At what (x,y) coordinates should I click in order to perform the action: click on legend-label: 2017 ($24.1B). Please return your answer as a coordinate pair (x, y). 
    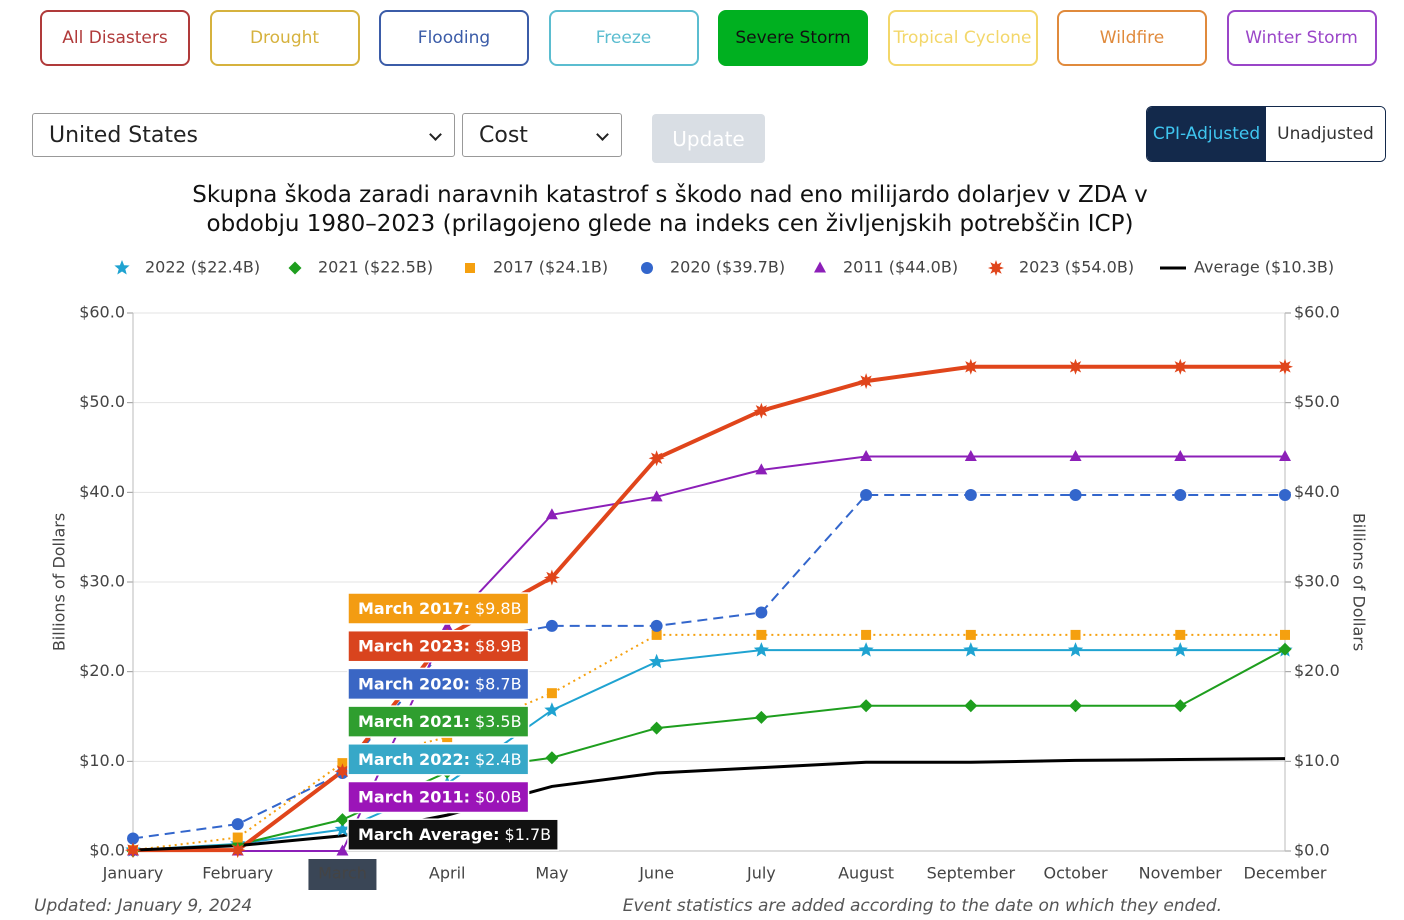
    Looking at the image, I should click on (550, 267).